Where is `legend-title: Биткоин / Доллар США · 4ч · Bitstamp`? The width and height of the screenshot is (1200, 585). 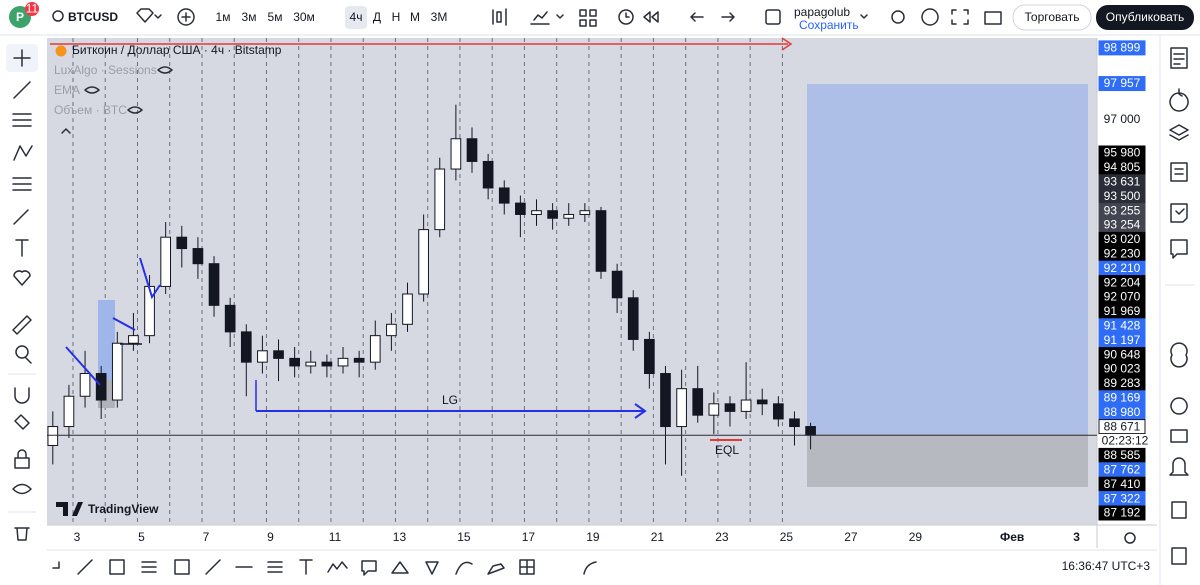 legend-title: Биткоин / Доллар США · 4ч · Bitstamp is located at coordinates (177, 50).